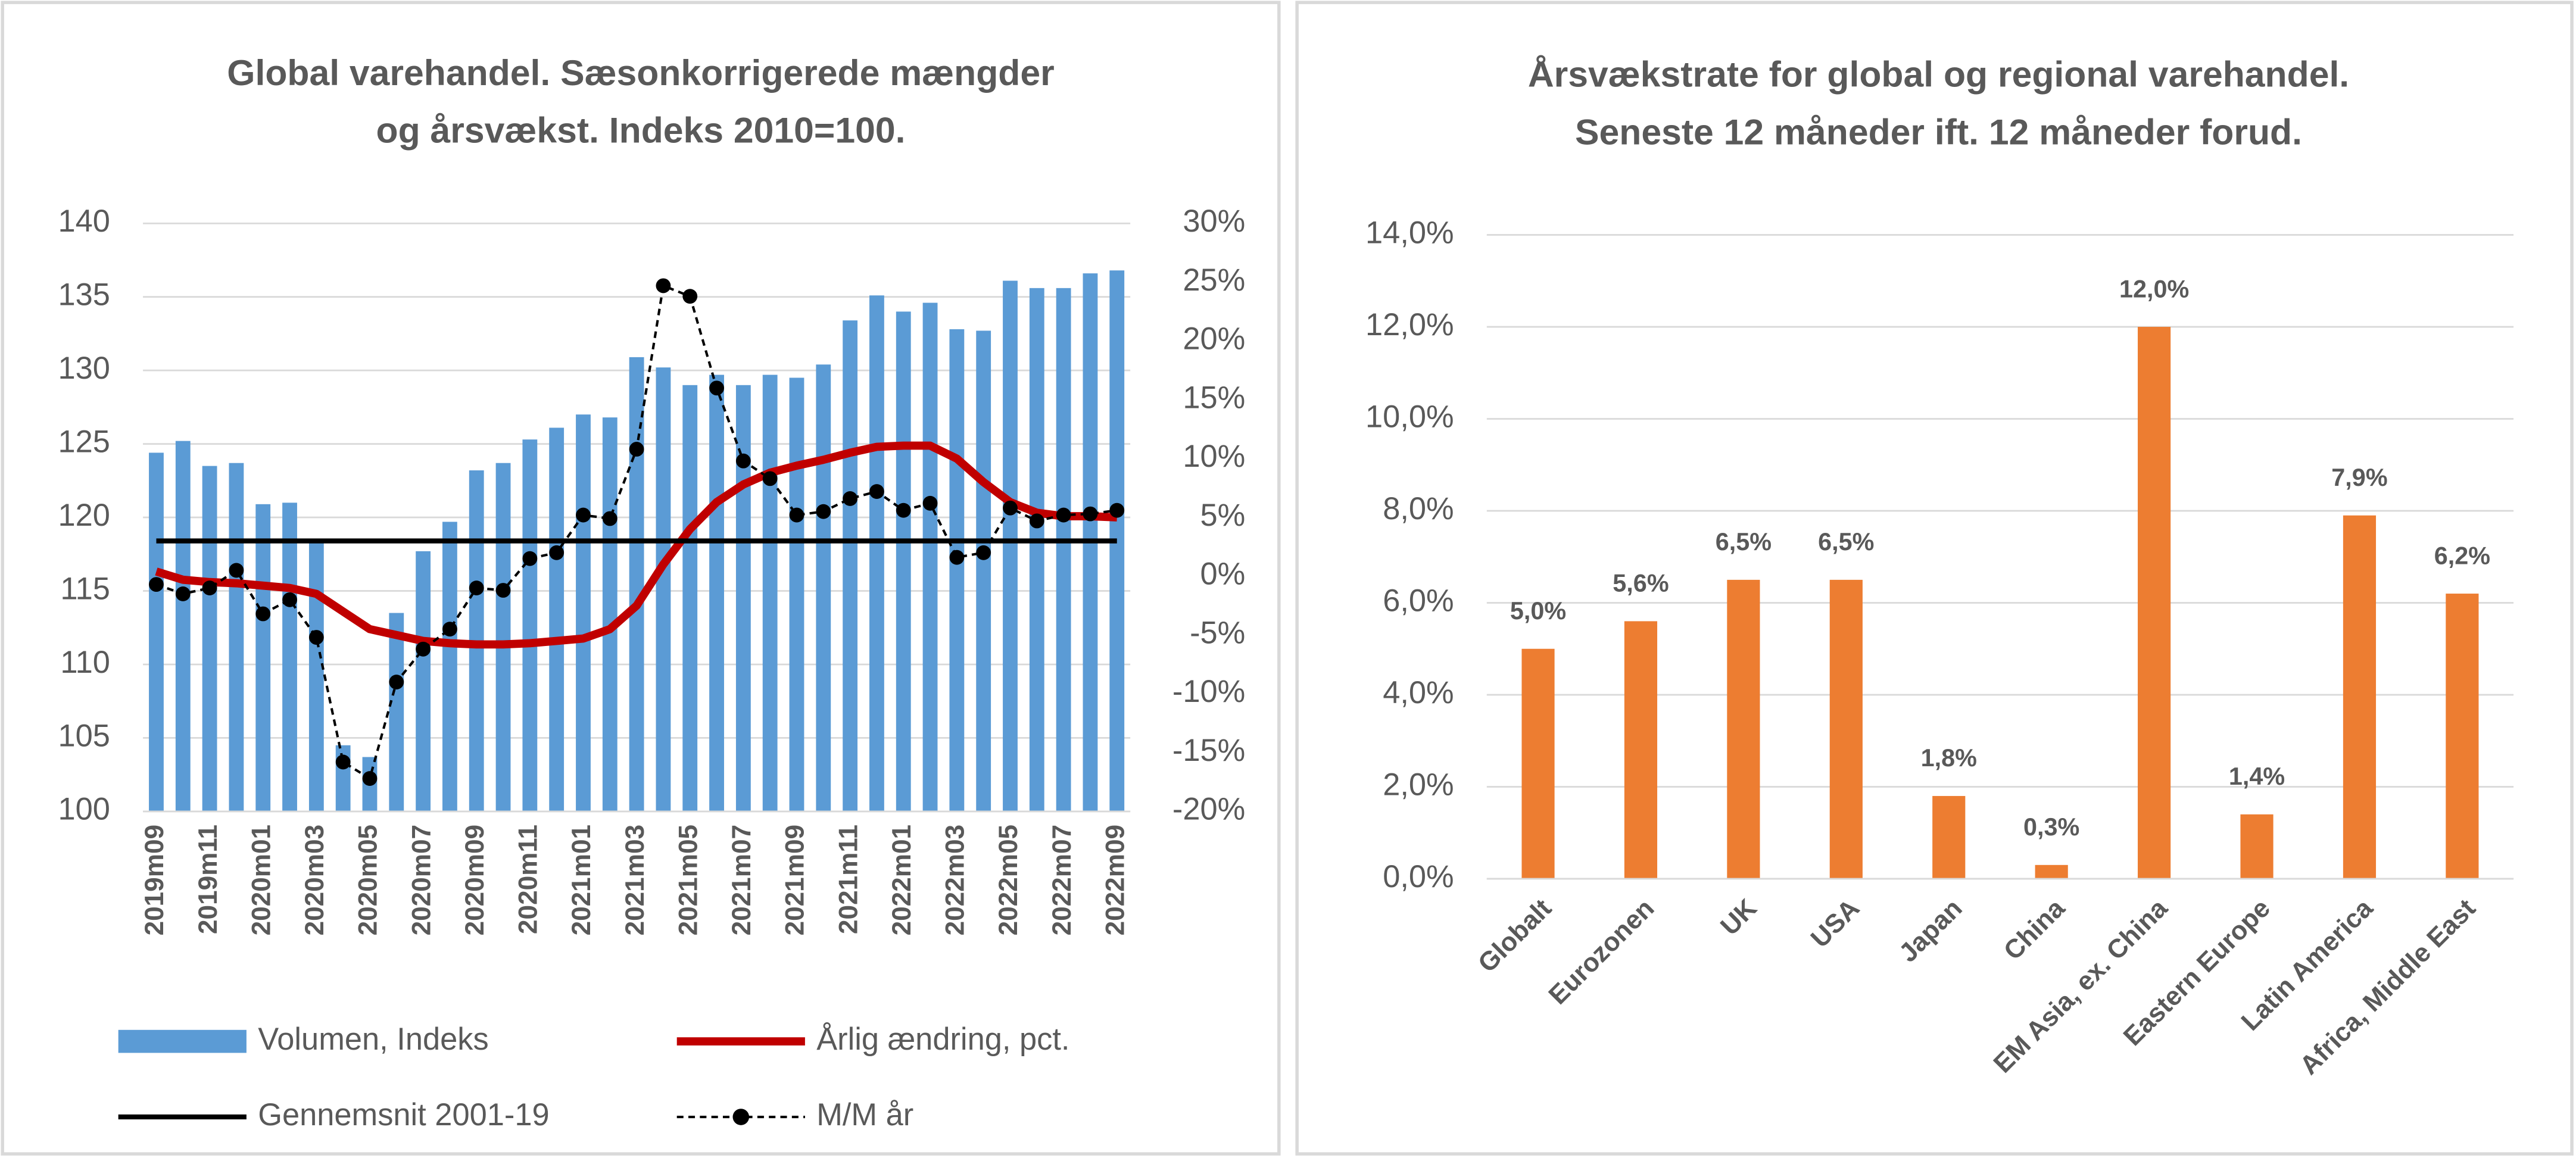 Image resolution: width=2576 pixels, height=1158 pixels. I want to click on y2-tick-label: 25%, so click(1214, 280).